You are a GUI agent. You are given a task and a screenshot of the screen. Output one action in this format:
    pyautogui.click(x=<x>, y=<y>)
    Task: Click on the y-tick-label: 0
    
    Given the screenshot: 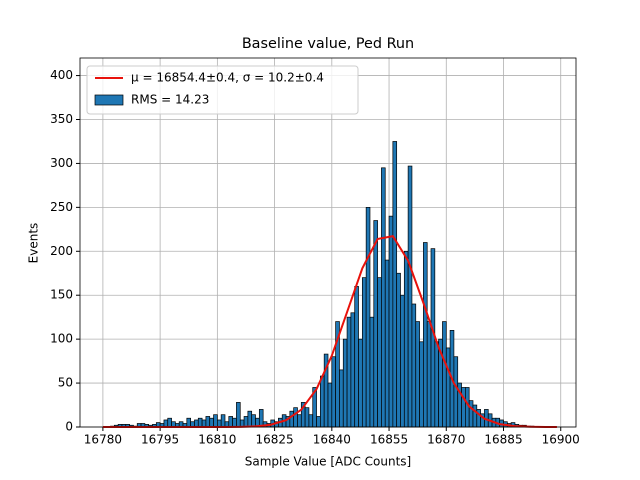 What is the action you would take?
    pyautogui.click(x=69, y=427)
    